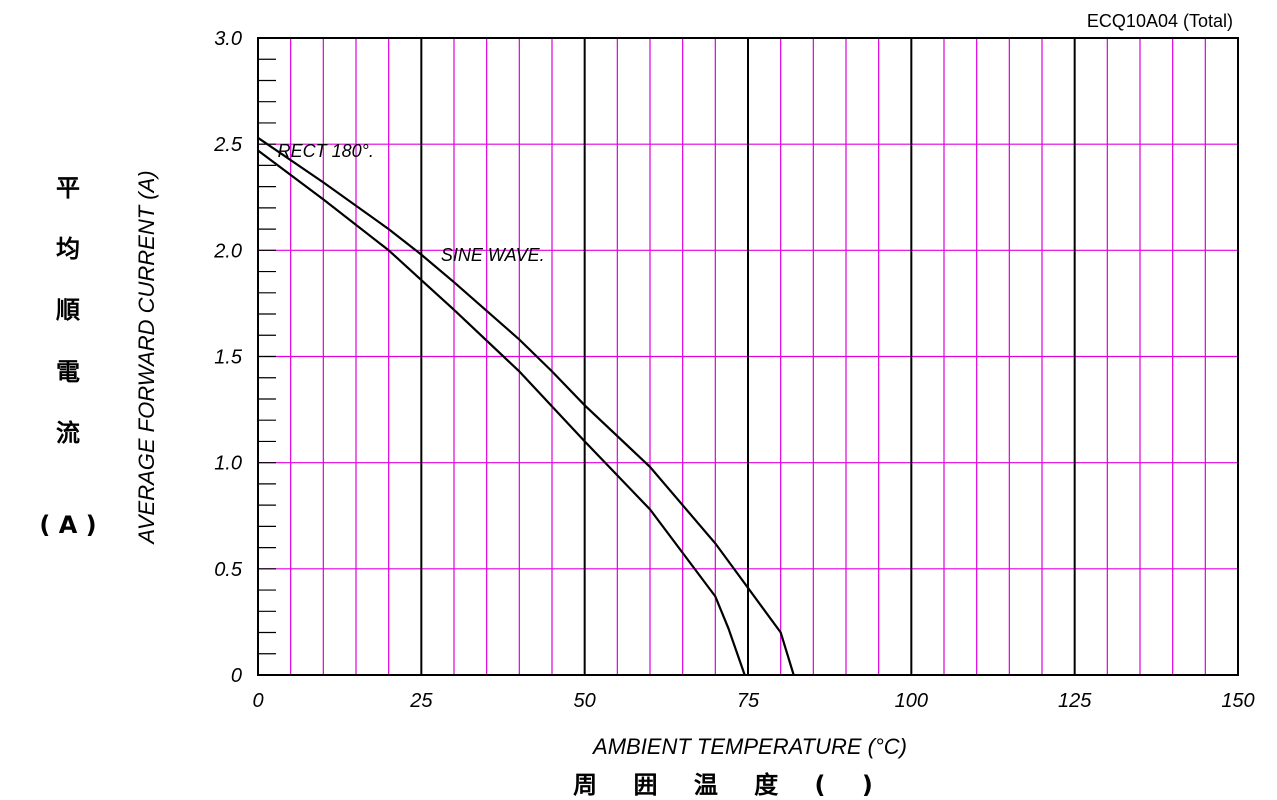 This screenshot has height=800, width=1277. I want to click on x-tick-label: 25, so click(421, 701).